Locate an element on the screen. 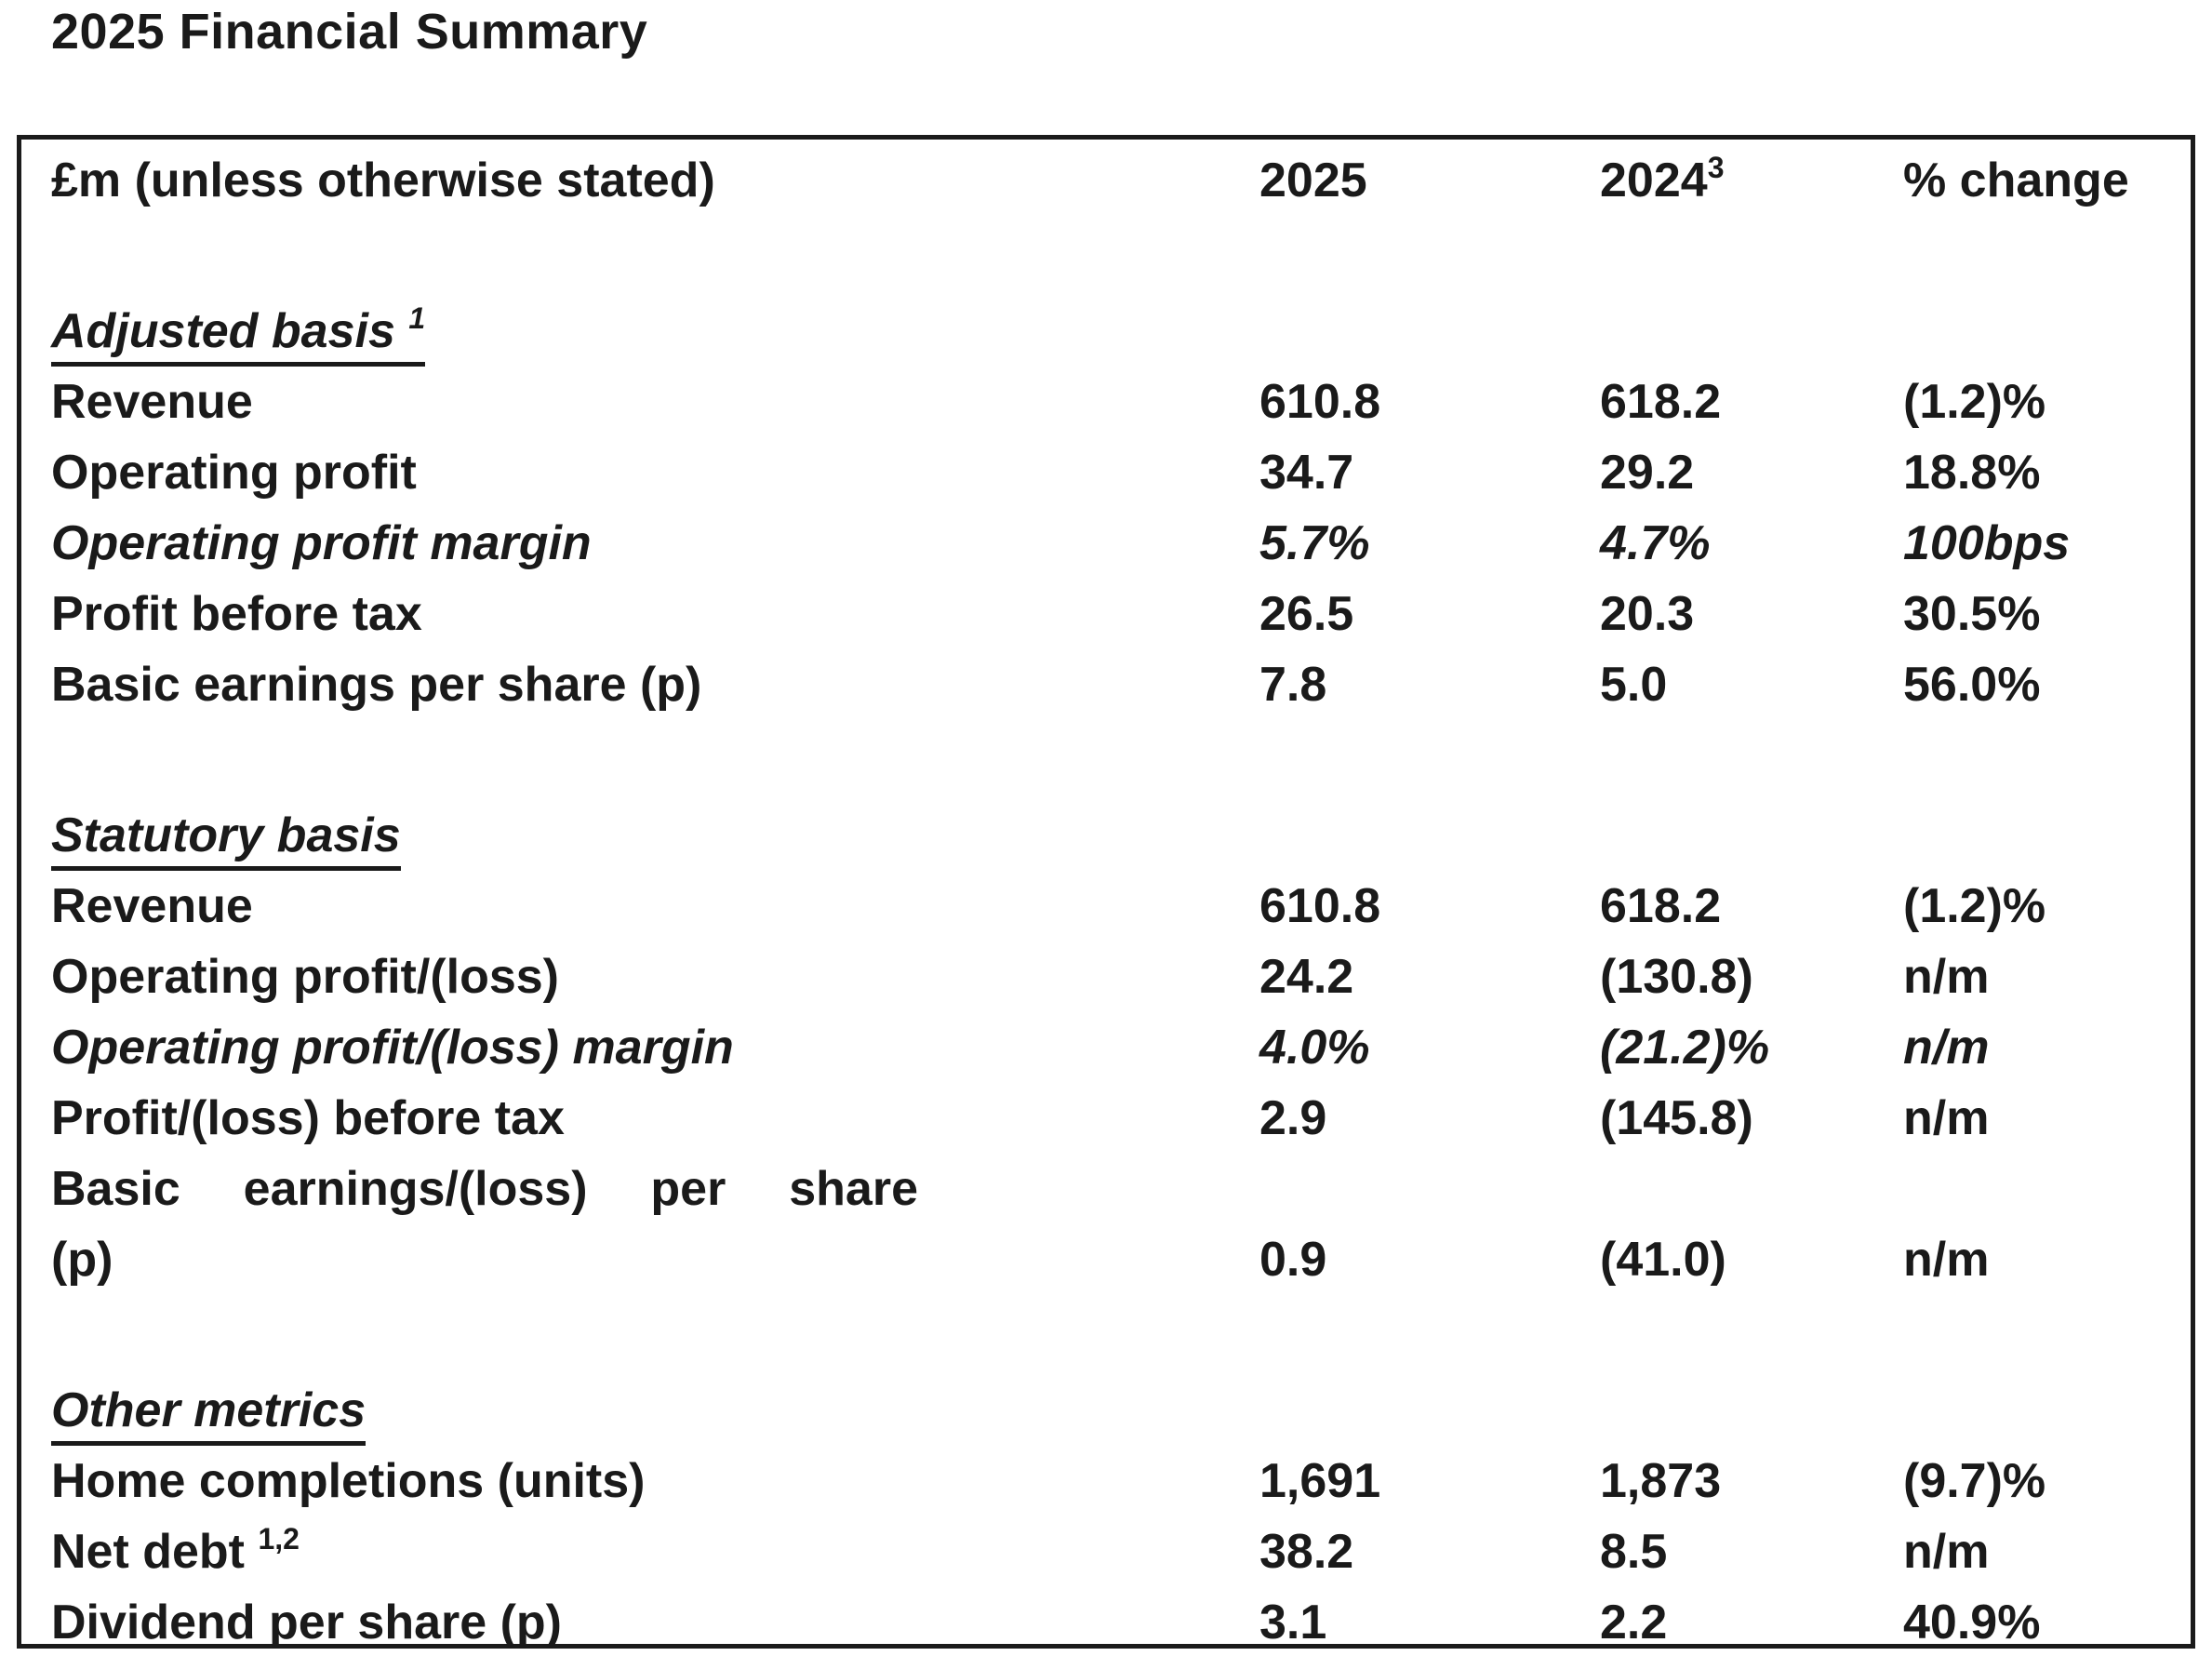  row-label: Profit/(loss) before tax is located at coordinates (308, 1118).